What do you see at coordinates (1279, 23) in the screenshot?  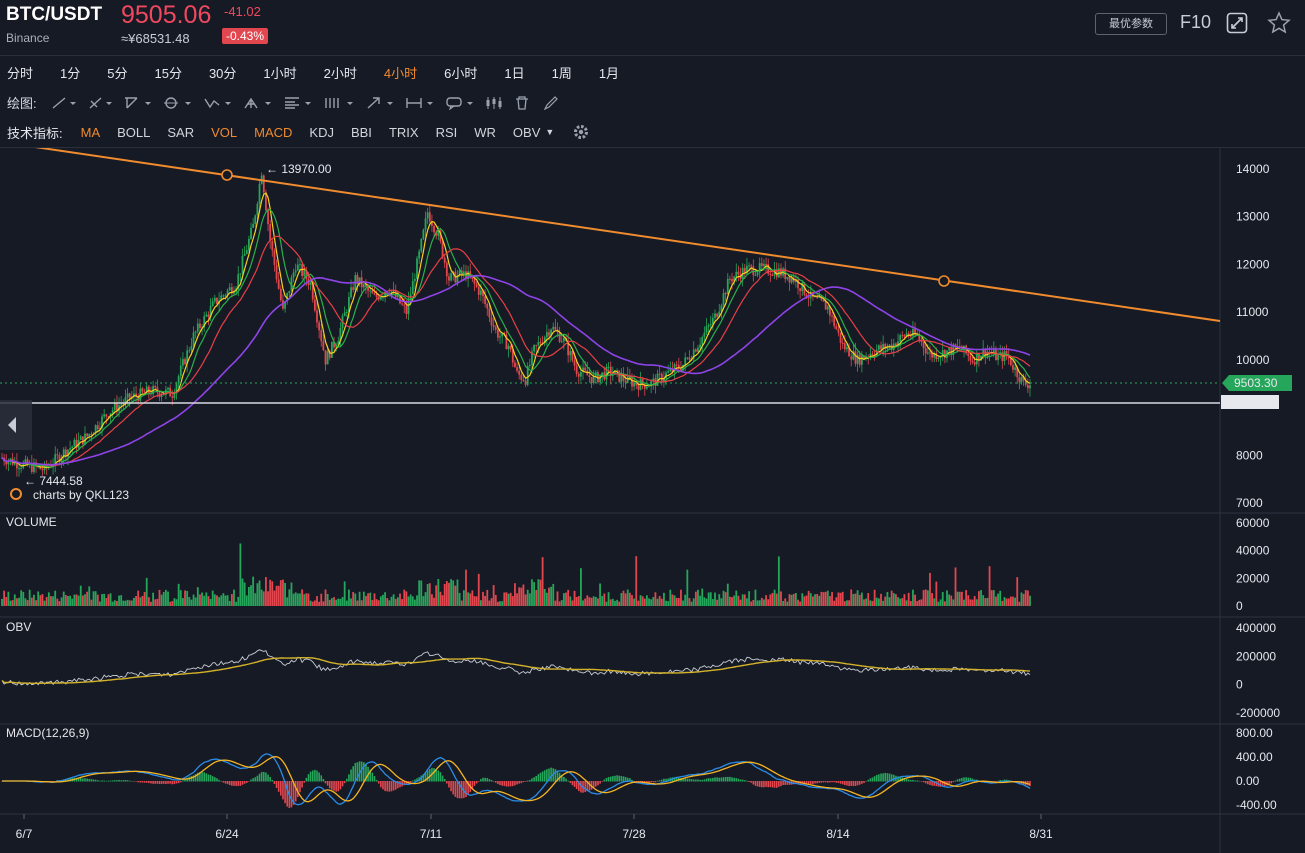 I see `favorite-star-icon` at bounding box center [1279, 23].